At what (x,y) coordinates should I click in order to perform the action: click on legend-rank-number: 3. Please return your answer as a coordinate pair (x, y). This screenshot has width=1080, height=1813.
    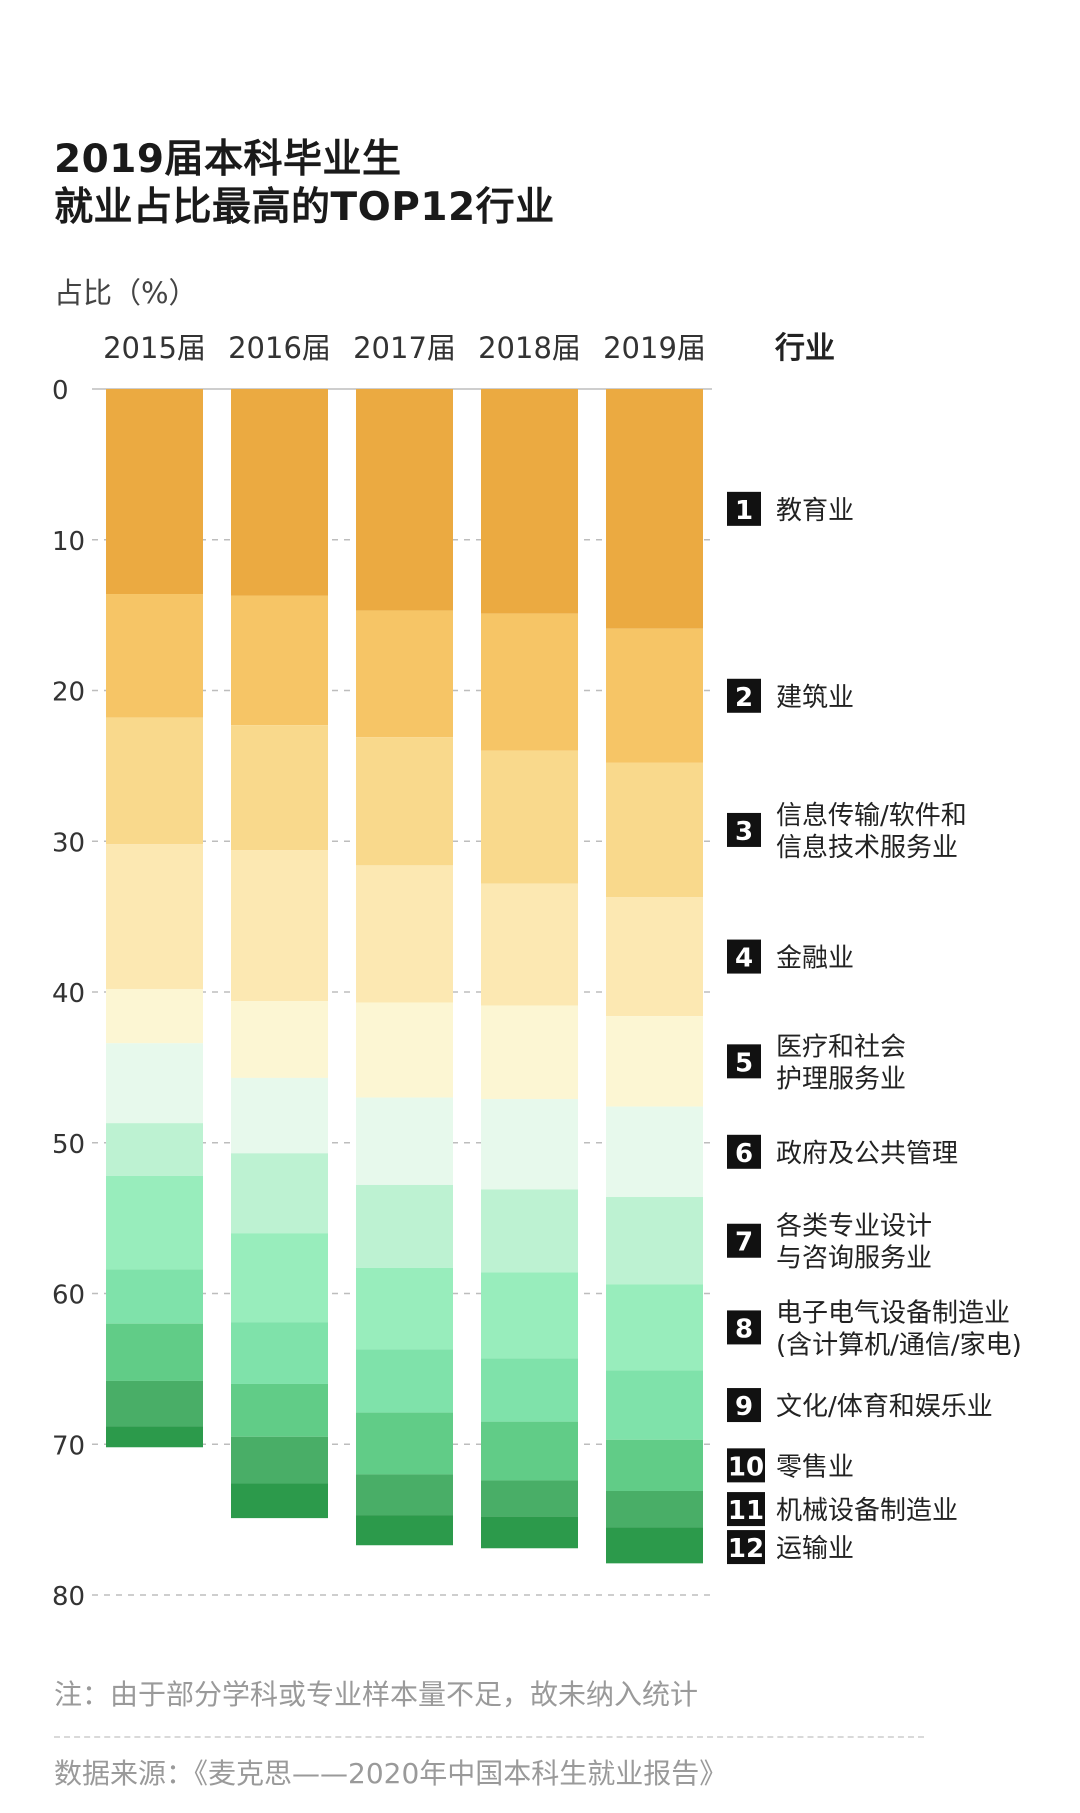
    Looking at the image, I should click on (744, 832).